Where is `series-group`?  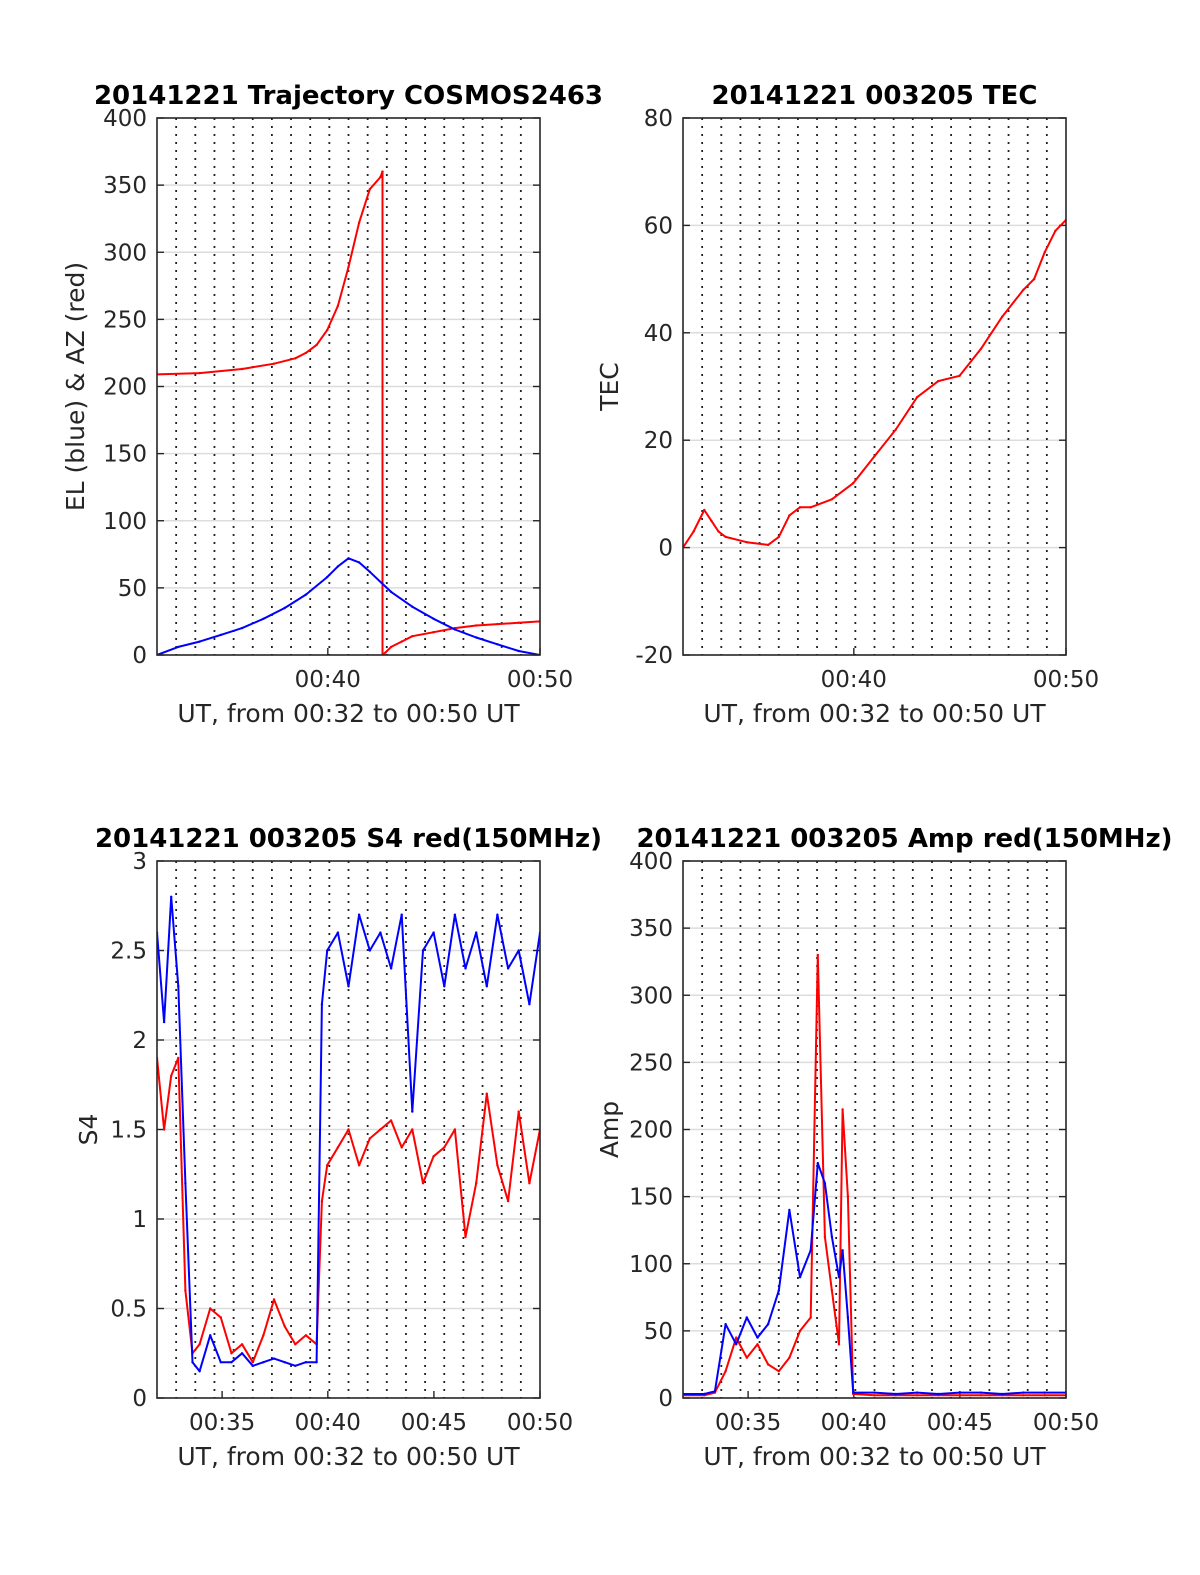
series-group is located at coordinates (348, 1134).